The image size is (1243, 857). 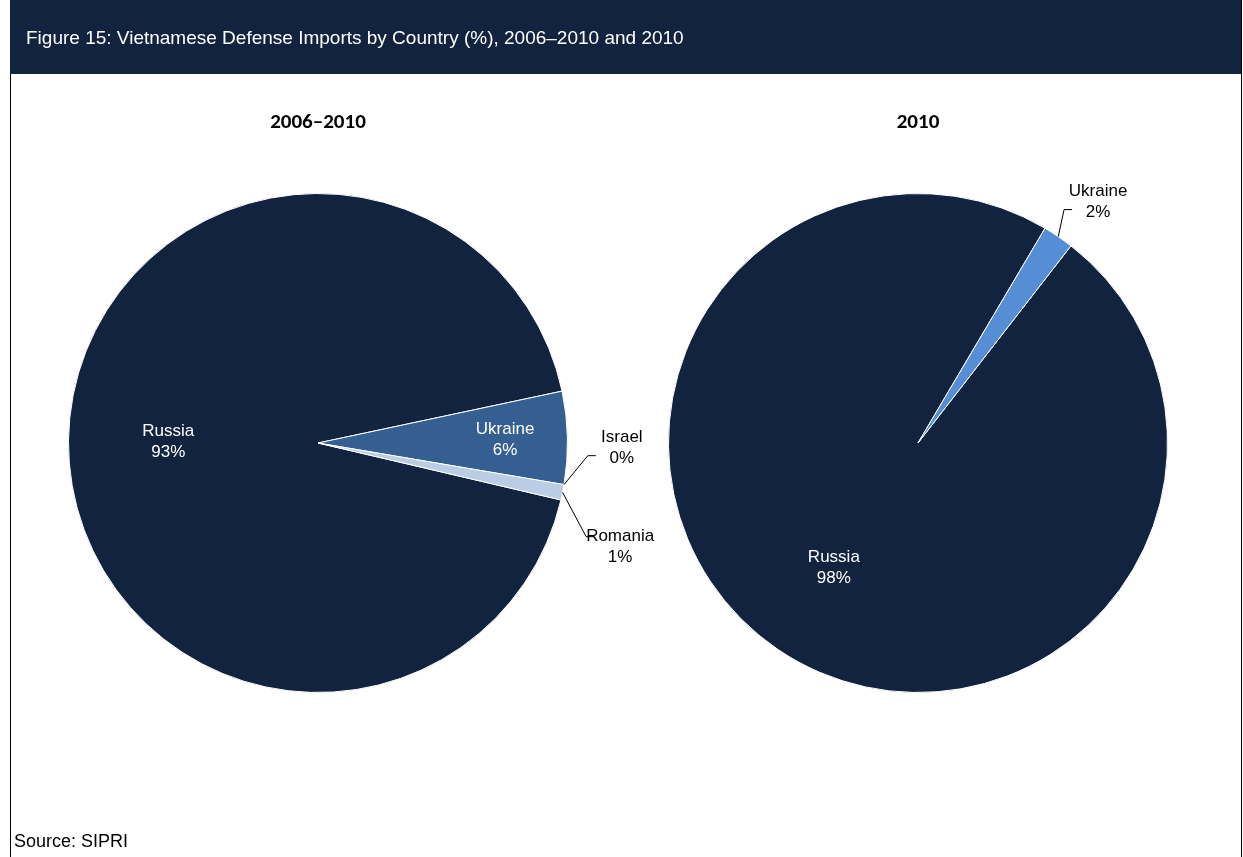 What do you see at coordinates (620, 557) in the screenshot?
I see `data-label: 1%` at bounding box center [620, 557].